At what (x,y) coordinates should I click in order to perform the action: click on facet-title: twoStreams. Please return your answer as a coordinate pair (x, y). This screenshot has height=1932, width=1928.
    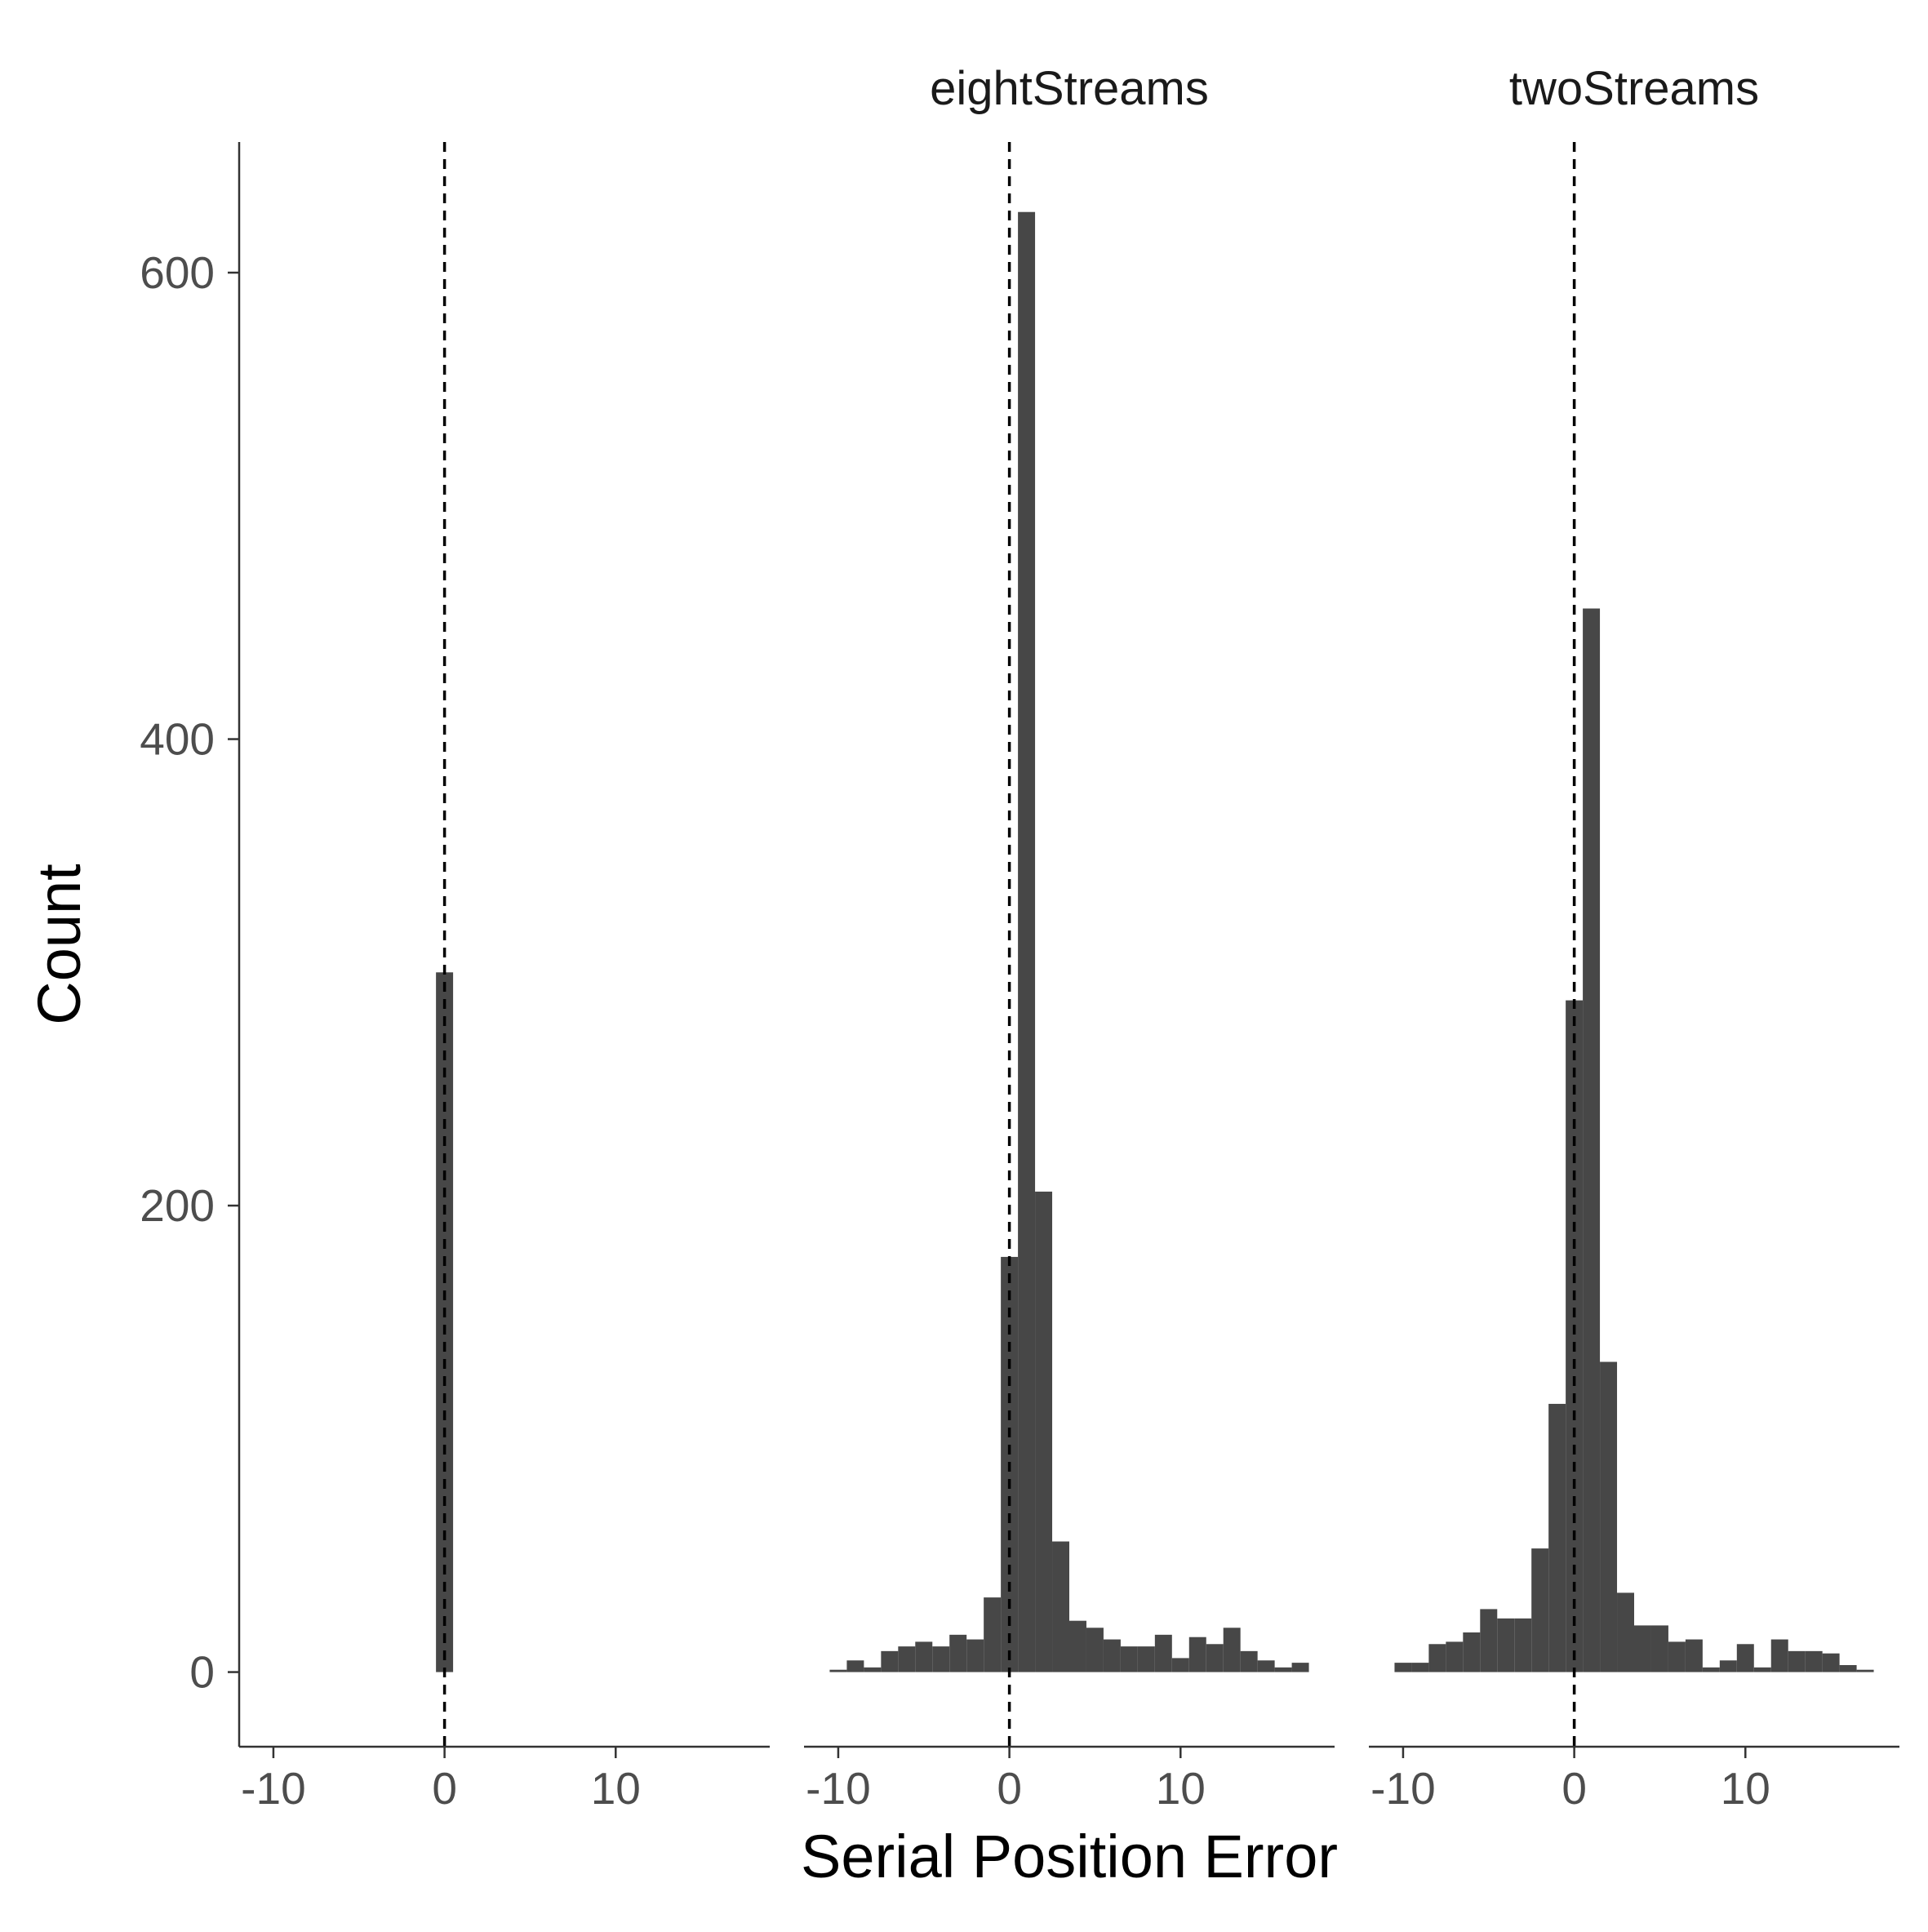
    Looking at the image, I should click on (1634, 88).